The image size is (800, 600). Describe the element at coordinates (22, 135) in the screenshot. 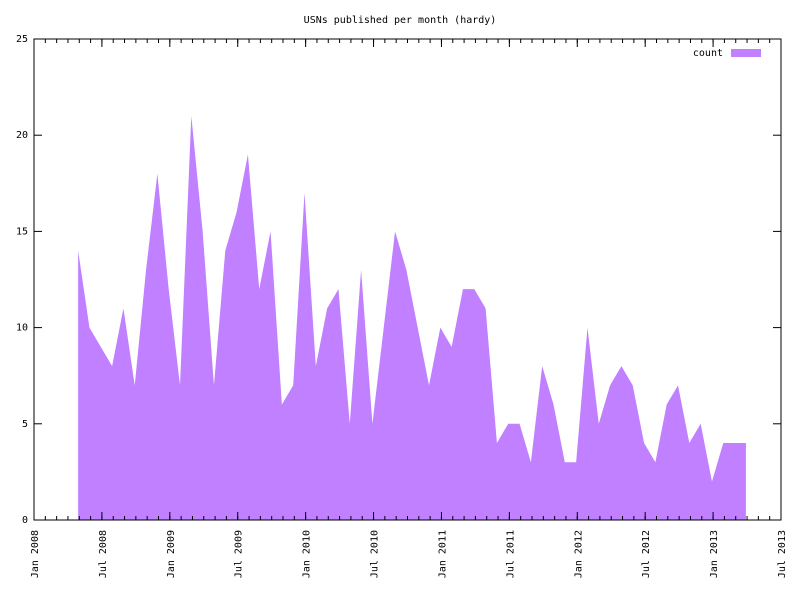

I see `y-tick-label: 20` at that location.